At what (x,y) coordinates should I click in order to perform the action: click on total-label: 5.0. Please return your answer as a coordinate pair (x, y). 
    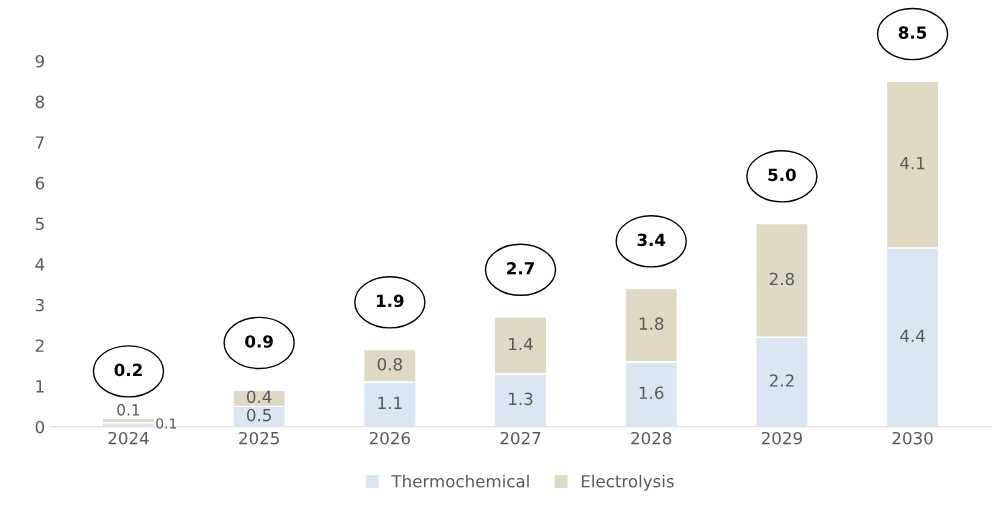
    Looking at the image, I should click on (782, 175).